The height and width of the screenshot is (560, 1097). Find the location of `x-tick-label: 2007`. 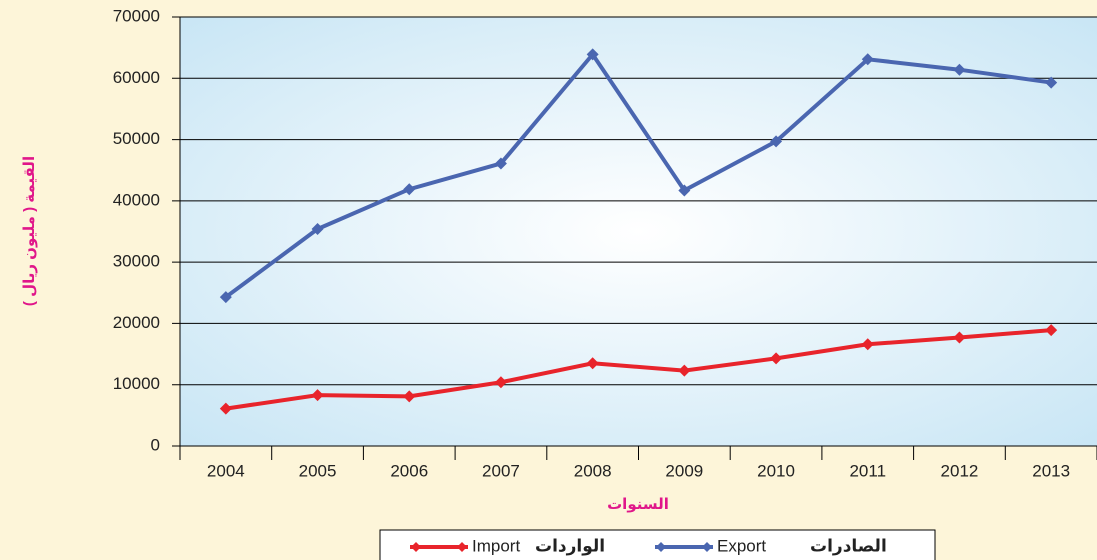

x-tick-label: 2007 is located at coordinates (501, 470).